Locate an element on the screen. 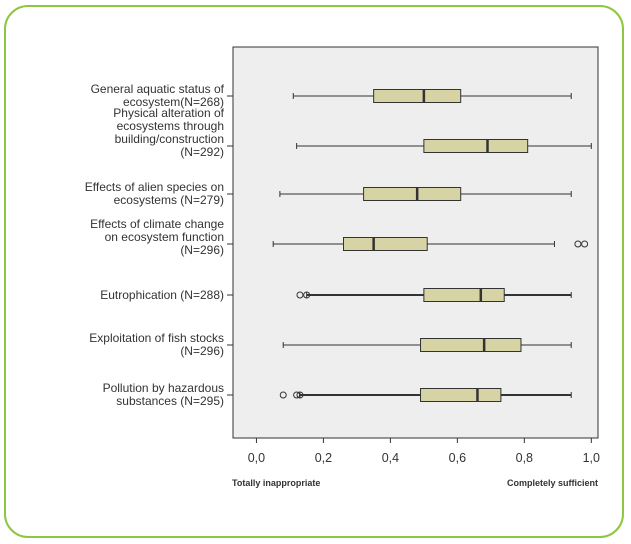  x-tick-label: 0,4 is located at coordinates (390, 458).